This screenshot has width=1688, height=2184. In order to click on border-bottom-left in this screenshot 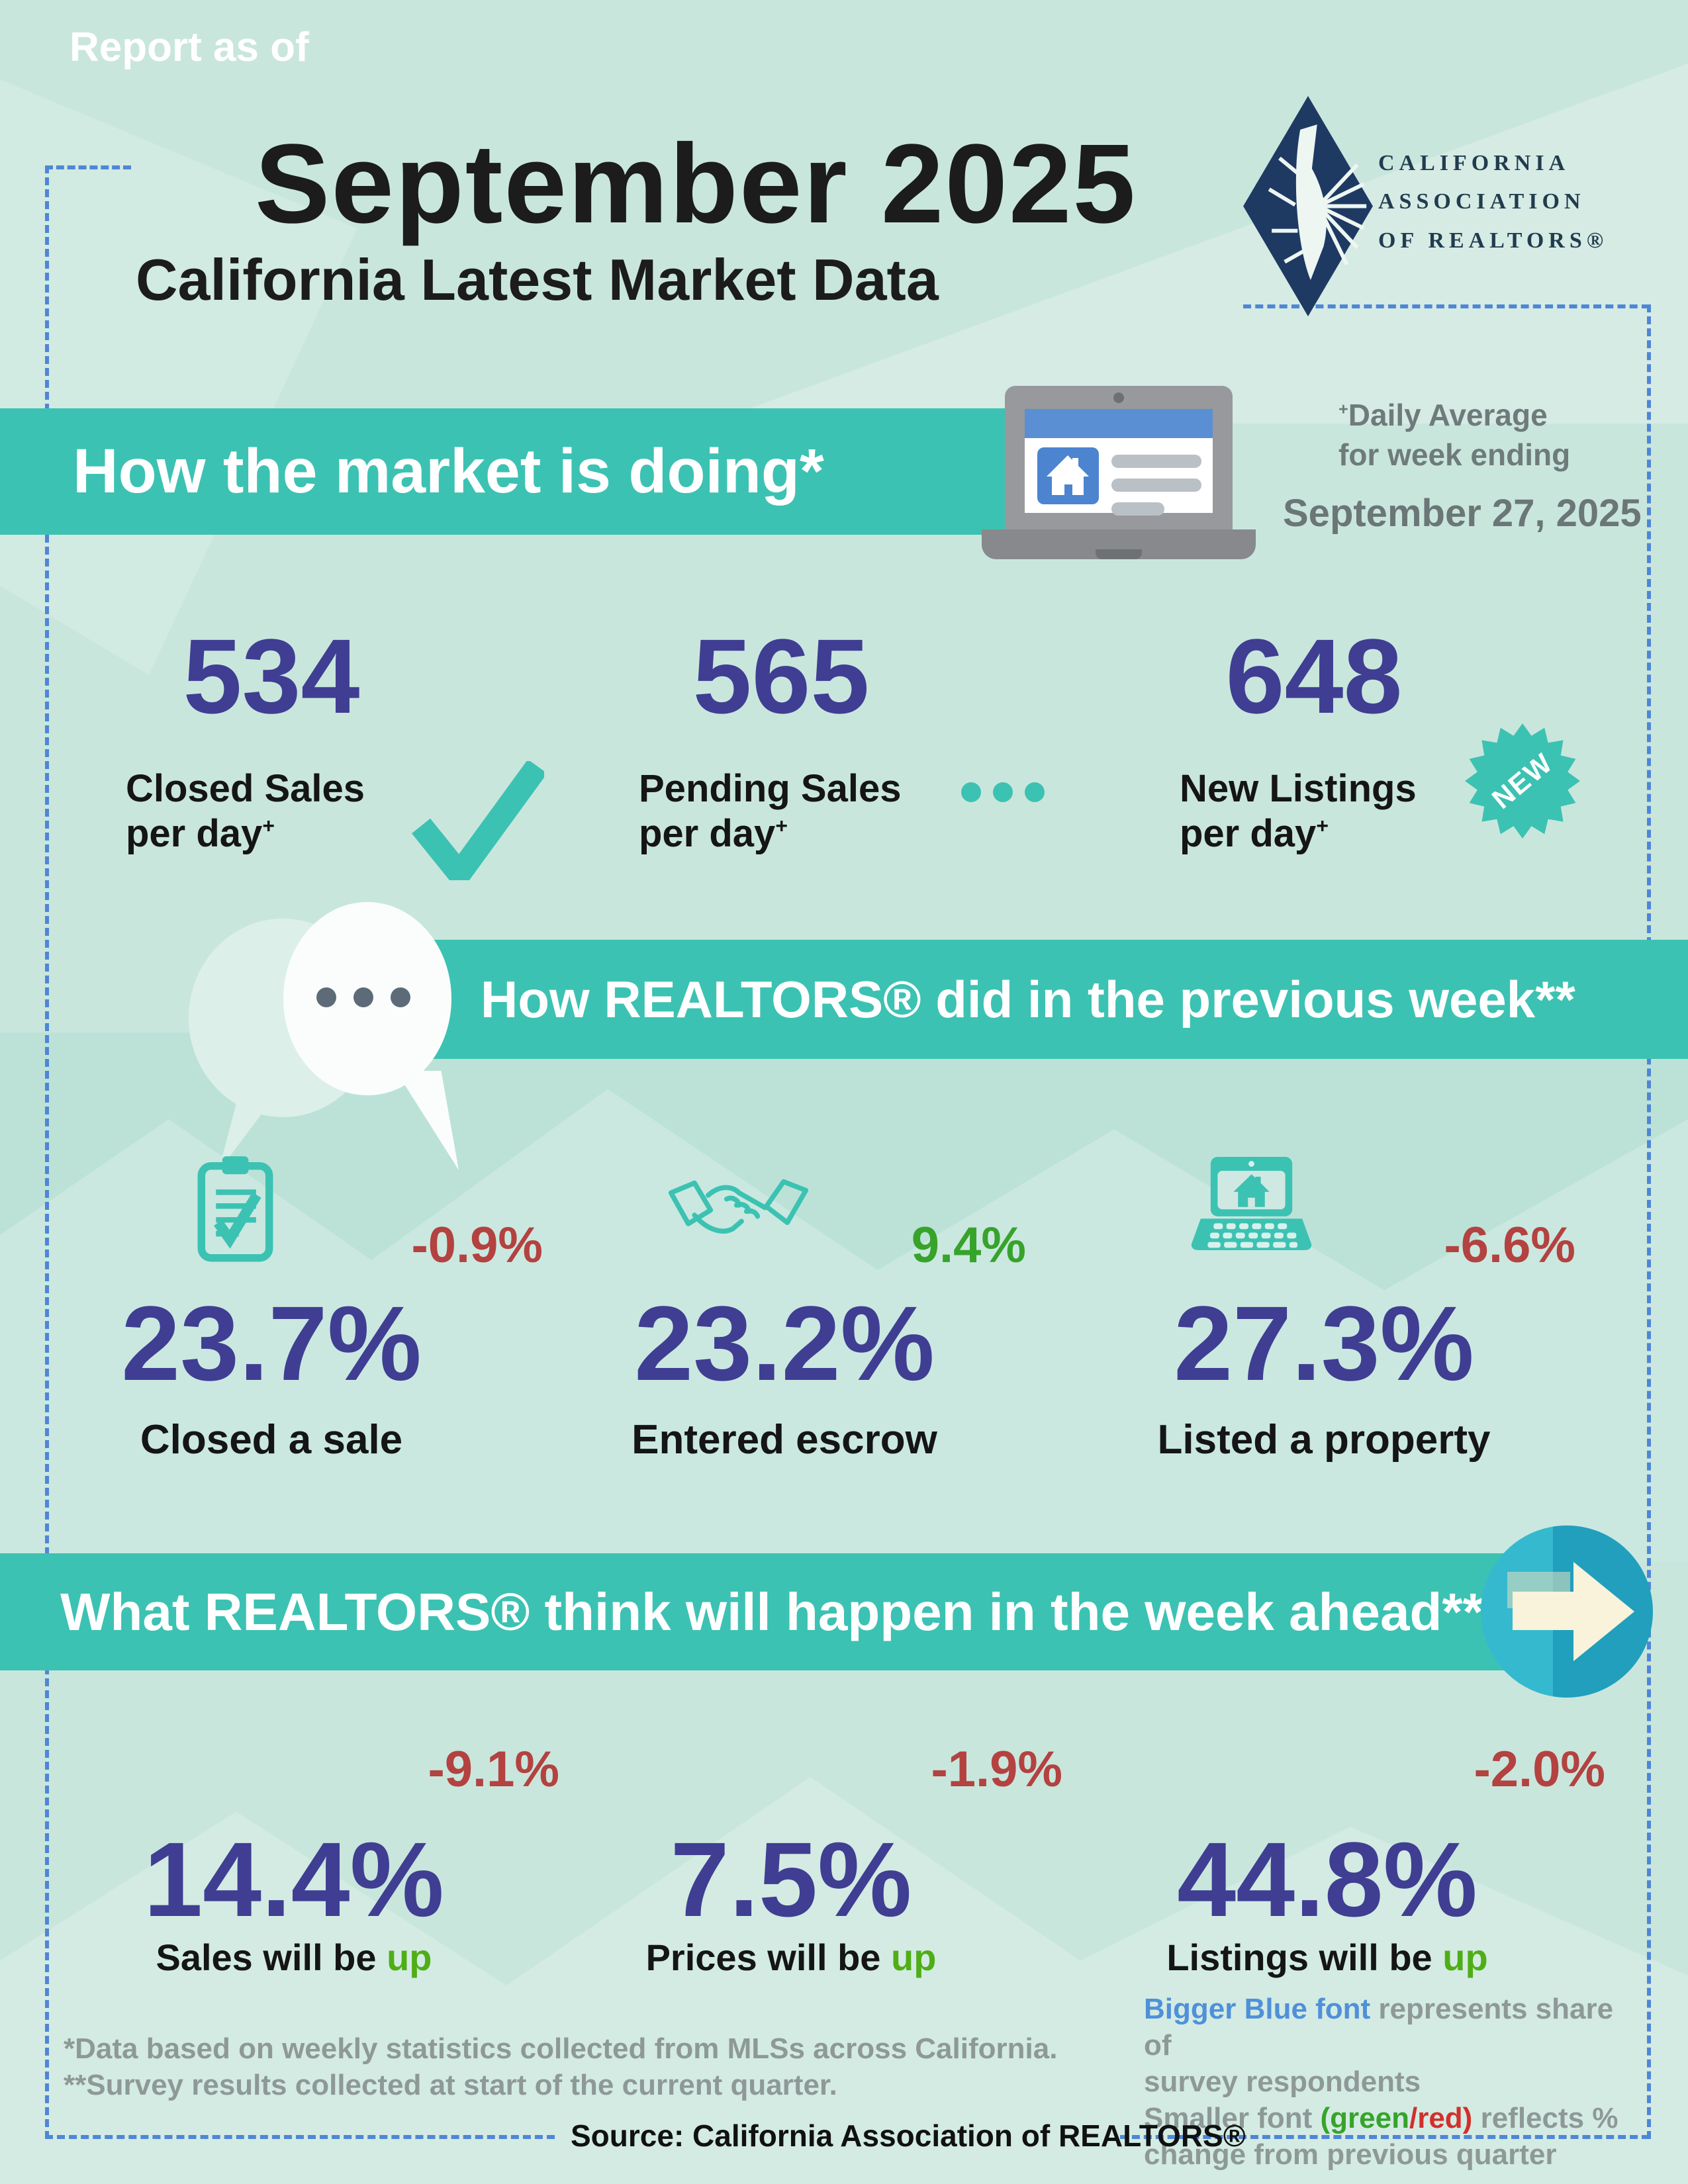, I will do `click(300, 2137)`.